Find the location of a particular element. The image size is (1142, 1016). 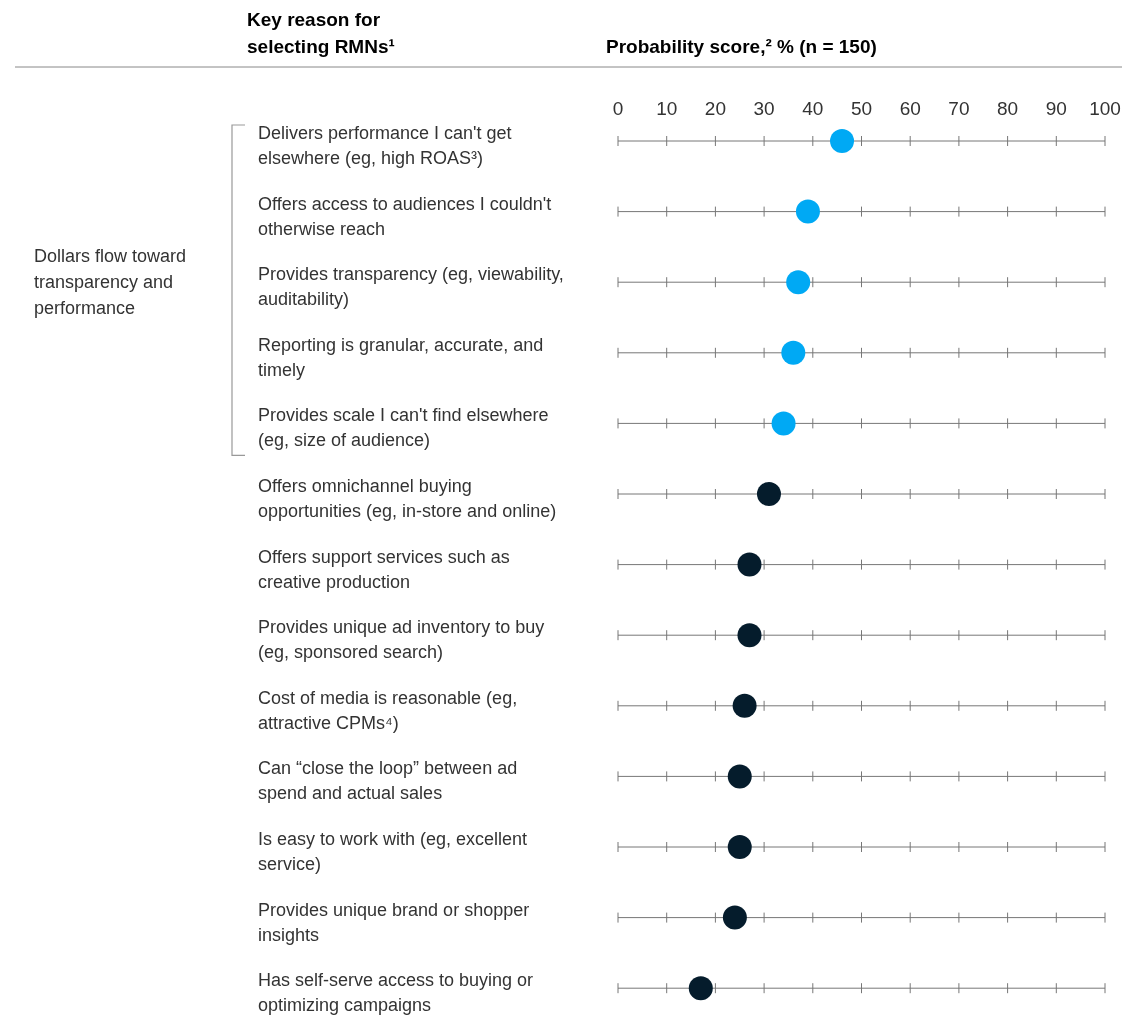

x-tick-label: 10 is located at coordinates (667, 108).